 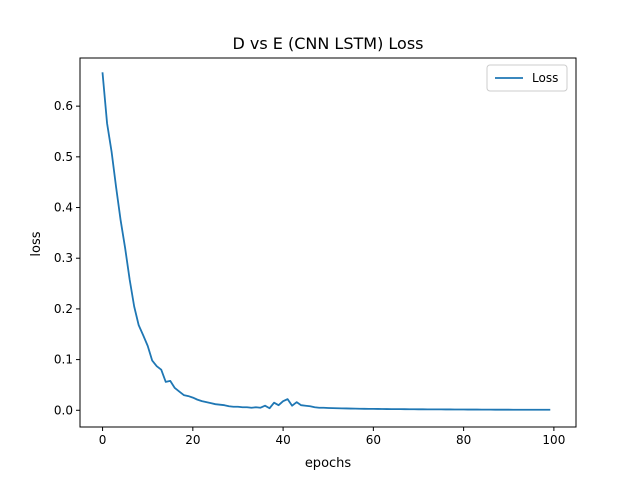 I want to click on y-tick-label: 0.0, so click(x=63, y=410).